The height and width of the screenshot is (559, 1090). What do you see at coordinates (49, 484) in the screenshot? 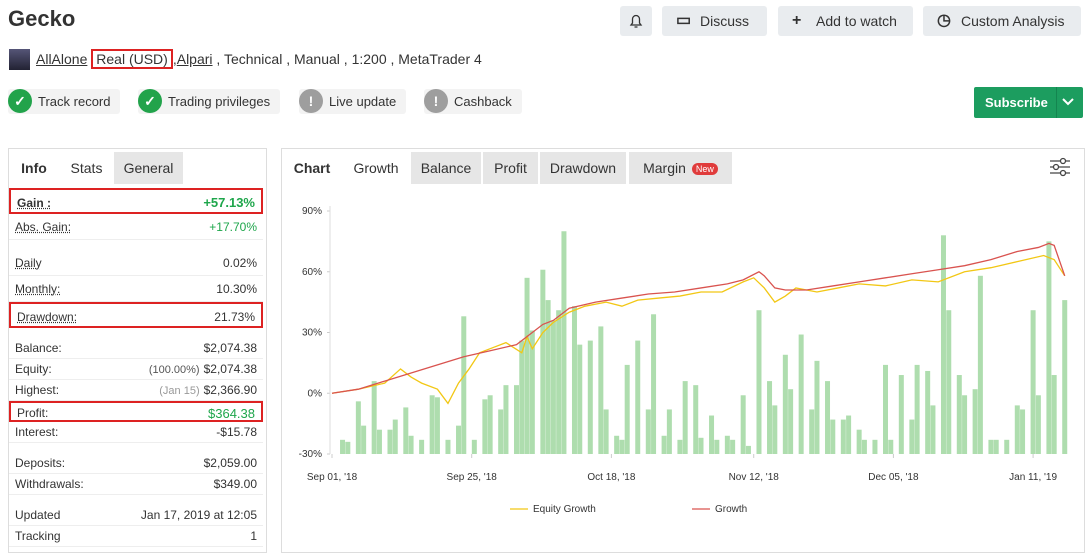
I see `row-label: Withdrawals:` at bounding box center [49, 484].